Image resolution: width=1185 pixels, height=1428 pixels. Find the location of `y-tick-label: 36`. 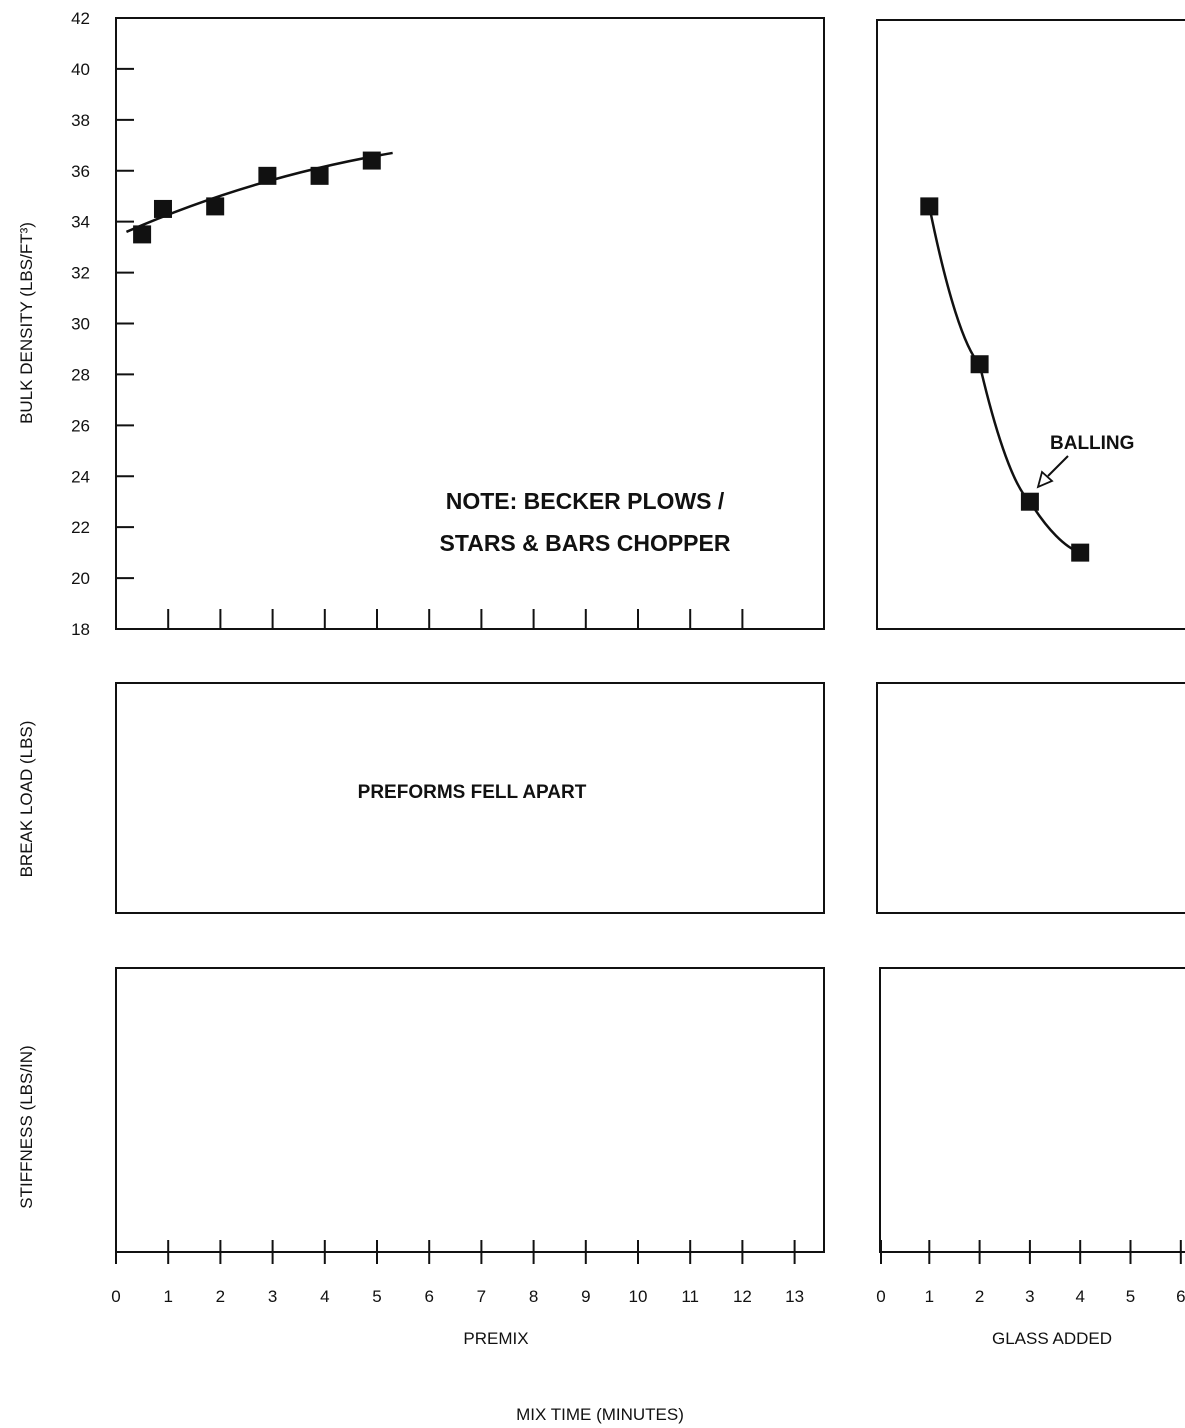

y-tick-label: 36 is located at coordinates (80, 171).